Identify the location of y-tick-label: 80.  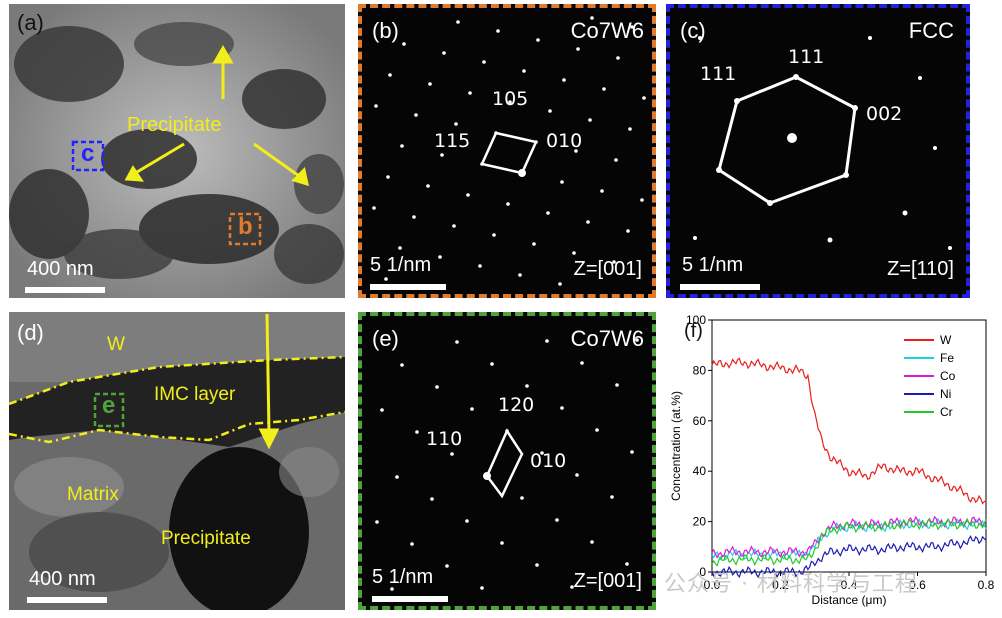
(700, 370).